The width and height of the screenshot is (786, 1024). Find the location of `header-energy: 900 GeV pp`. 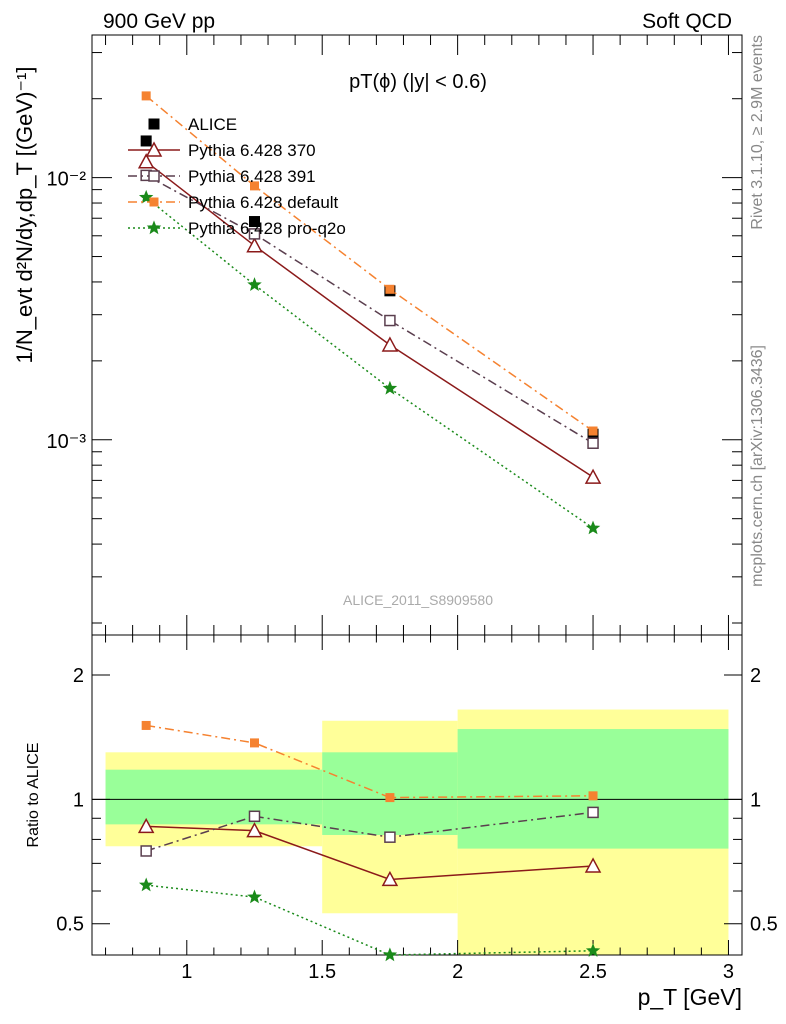

header-energy: 900 GeV pp is located at coordinates (159, 21).